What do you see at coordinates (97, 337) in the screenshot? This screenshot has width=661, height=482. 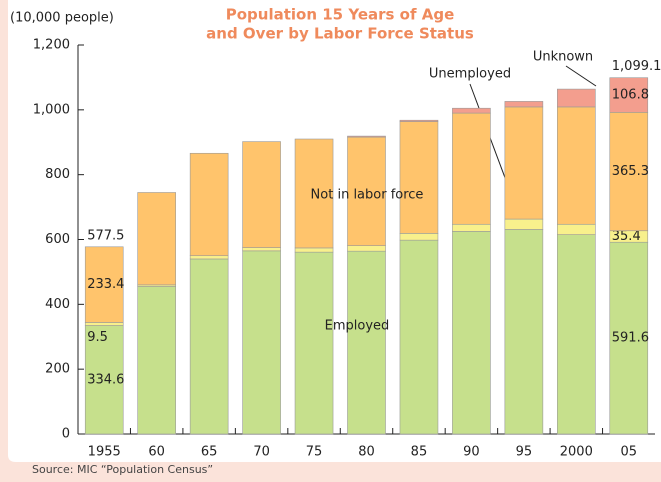 I see `data-label: 9.5` at bounding box center [97, 337].